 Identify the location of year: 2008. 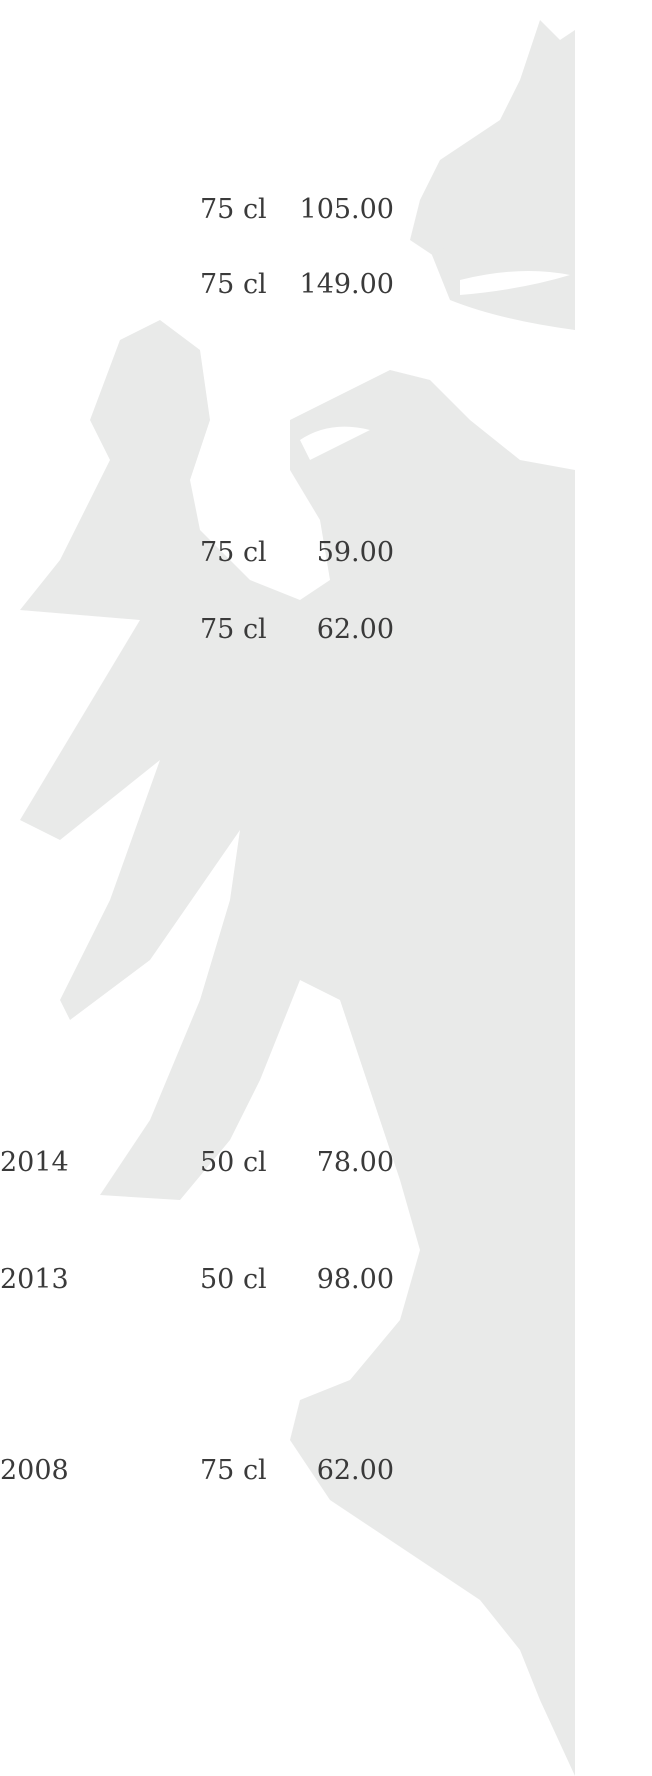
(34, 1470).